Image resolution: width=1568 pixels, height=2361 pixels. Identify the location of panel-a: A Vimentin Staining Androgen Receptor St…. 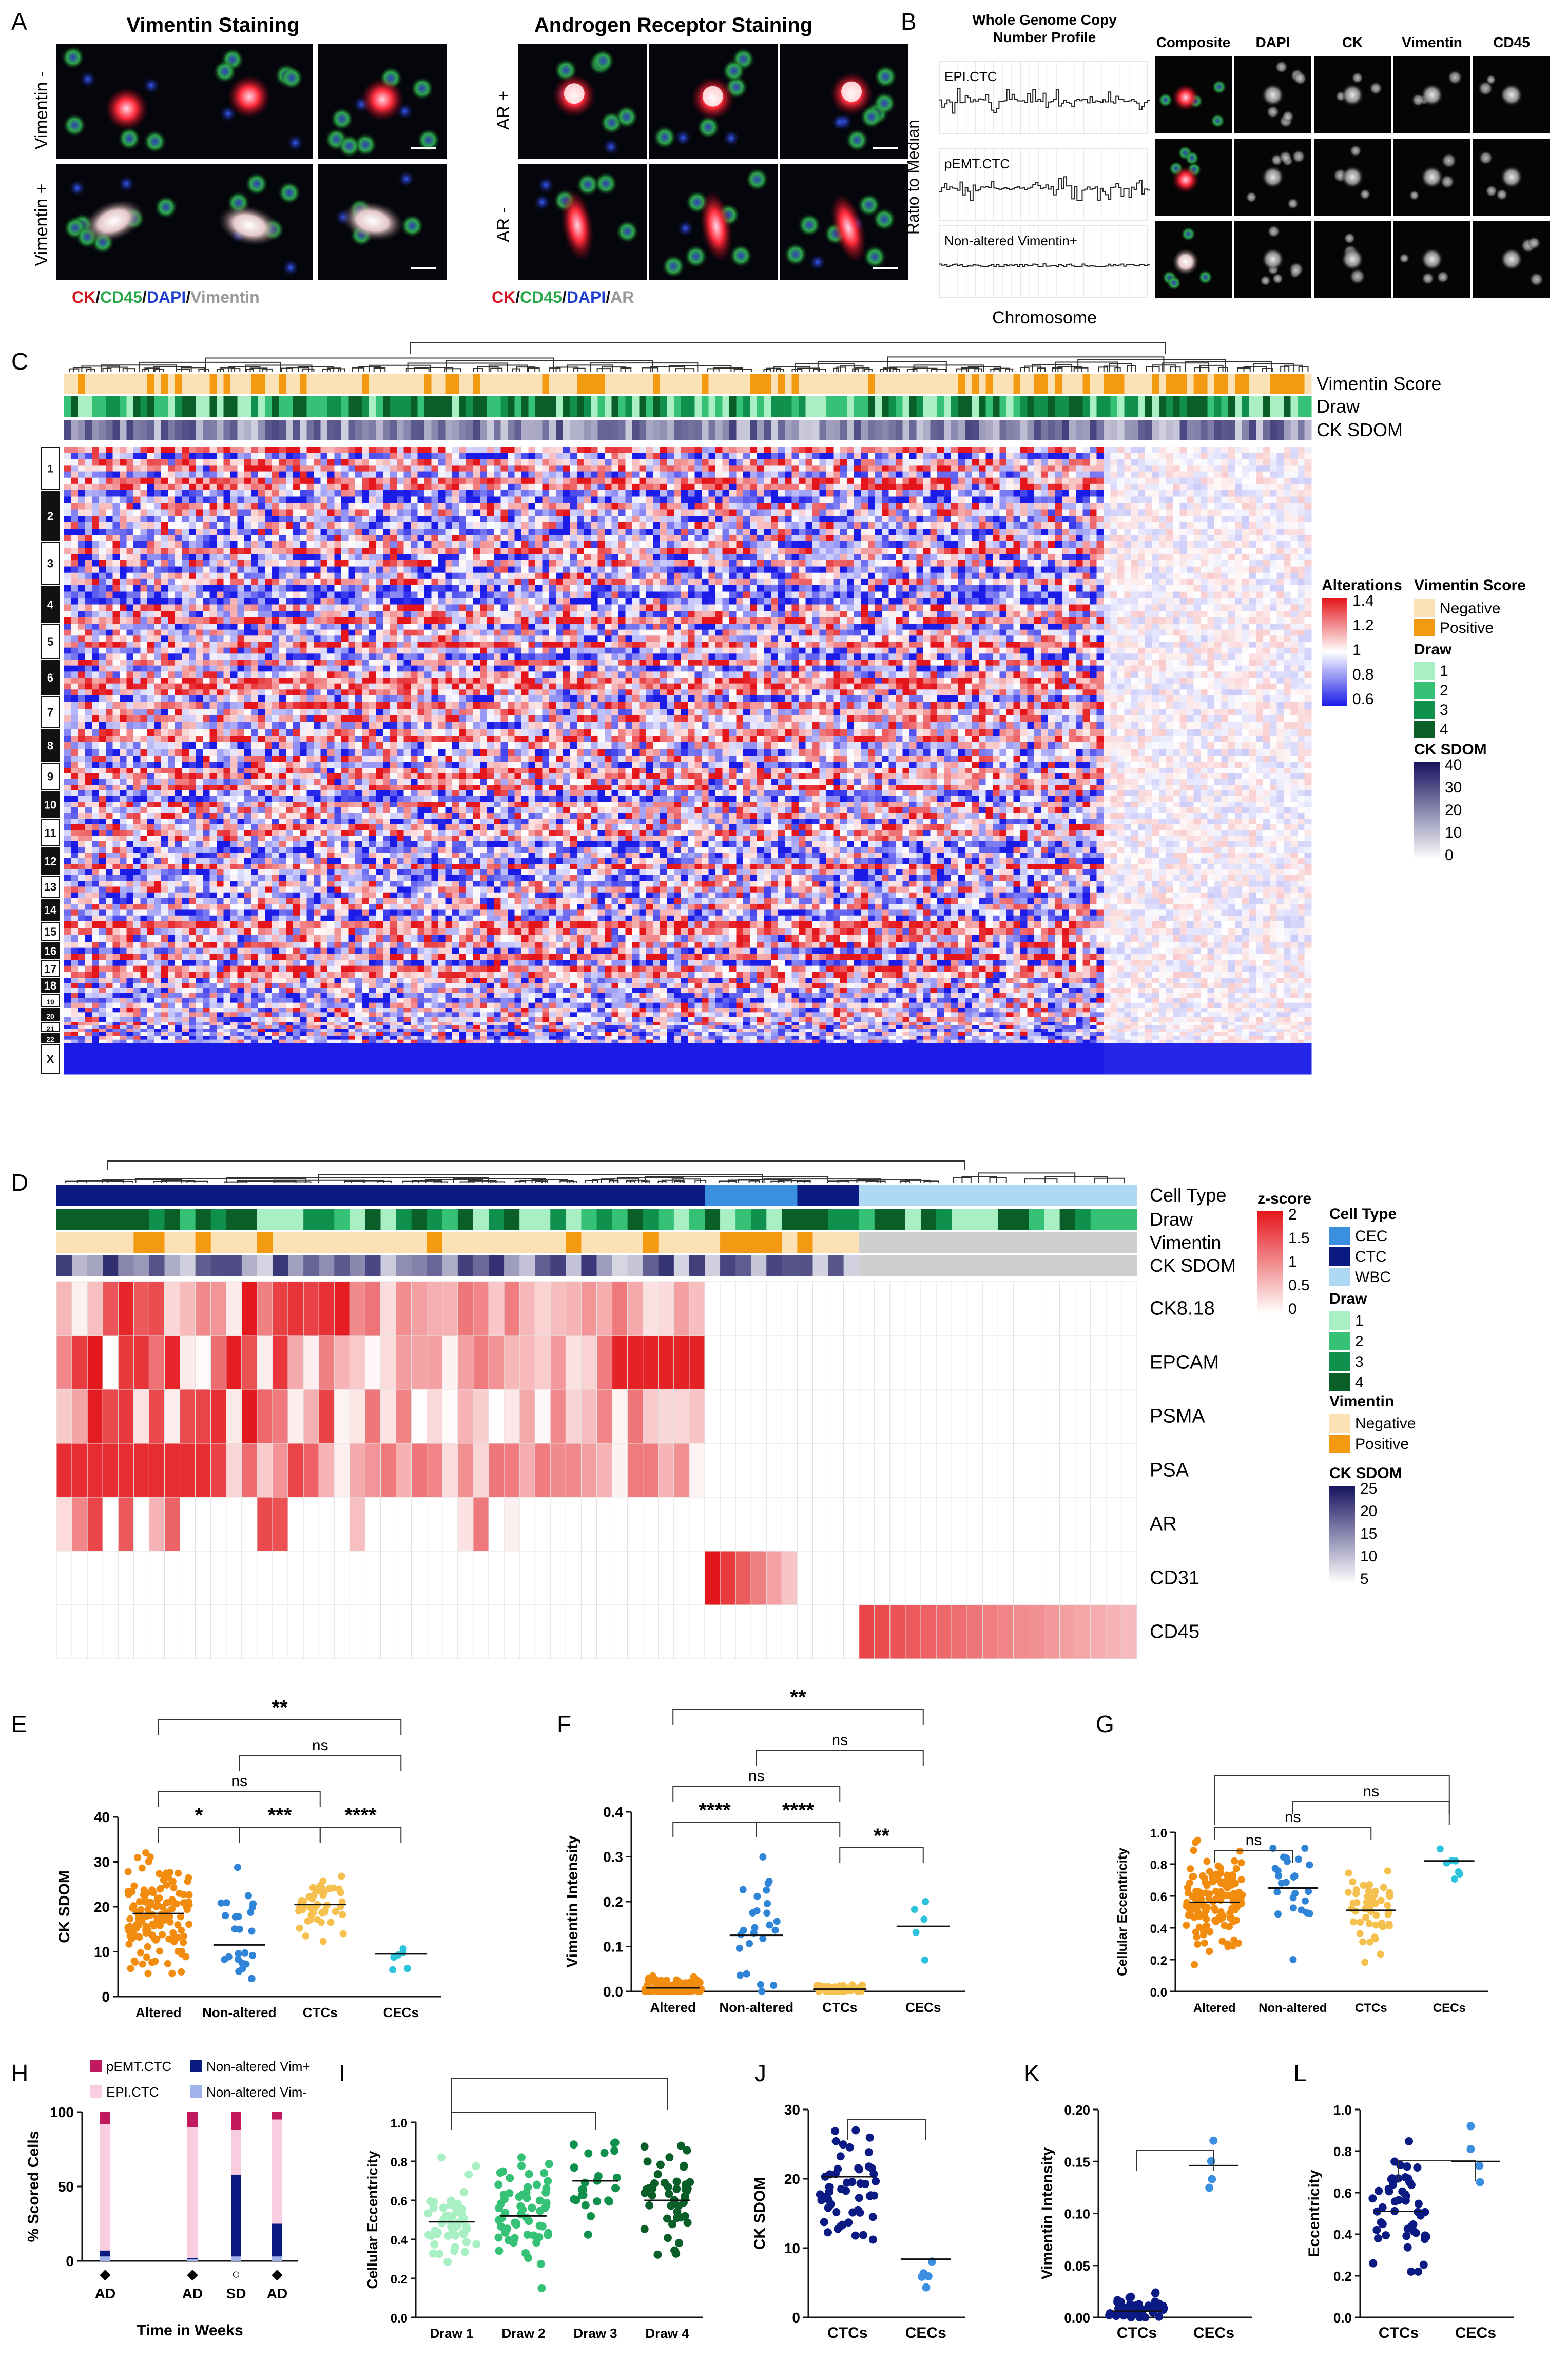
(459, 157).